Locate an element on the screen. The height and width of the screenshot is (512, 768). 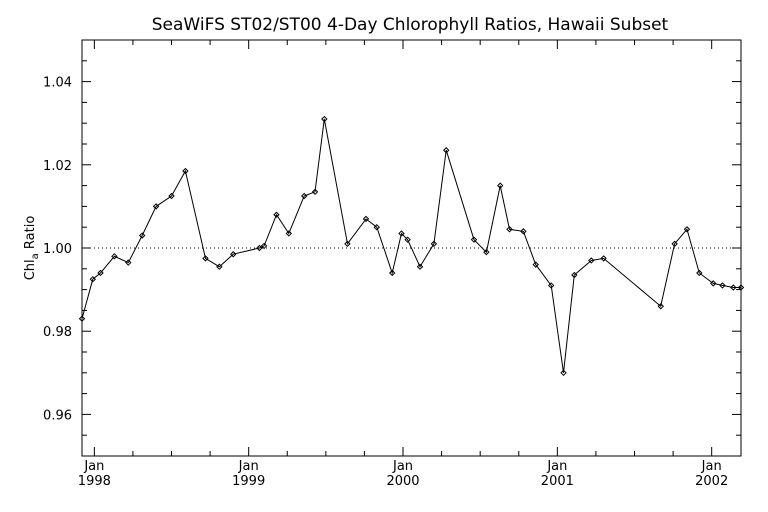
x-tick-label-year: 1999 is located at coordinates (248, 481).